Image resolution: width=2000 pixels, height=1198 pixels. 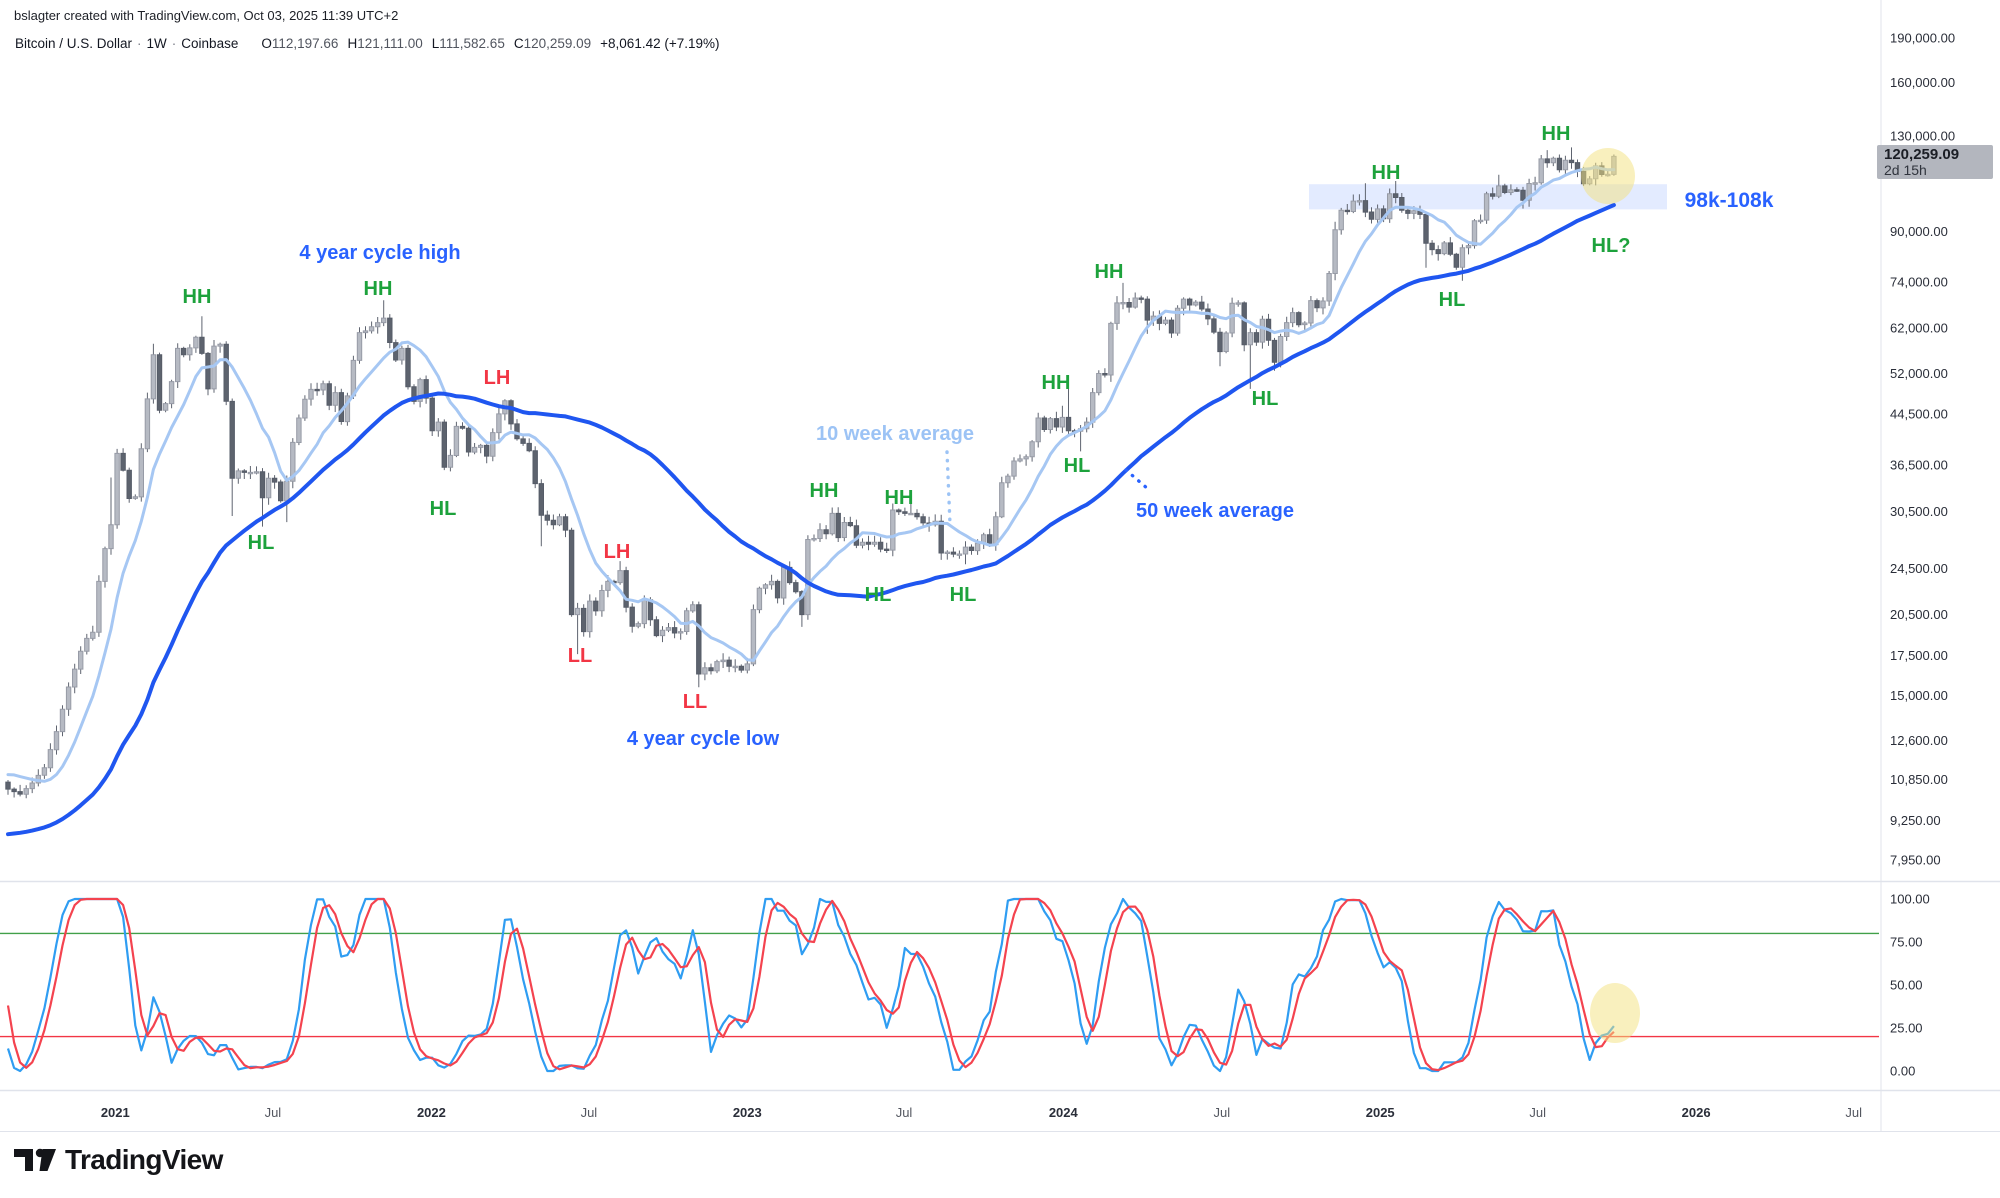 What do you see at coordinates (74, 43) in the screenshot?
I see `symbol-name: Bitcoin / U.S. Dollar` at bounding box center [74, 43].